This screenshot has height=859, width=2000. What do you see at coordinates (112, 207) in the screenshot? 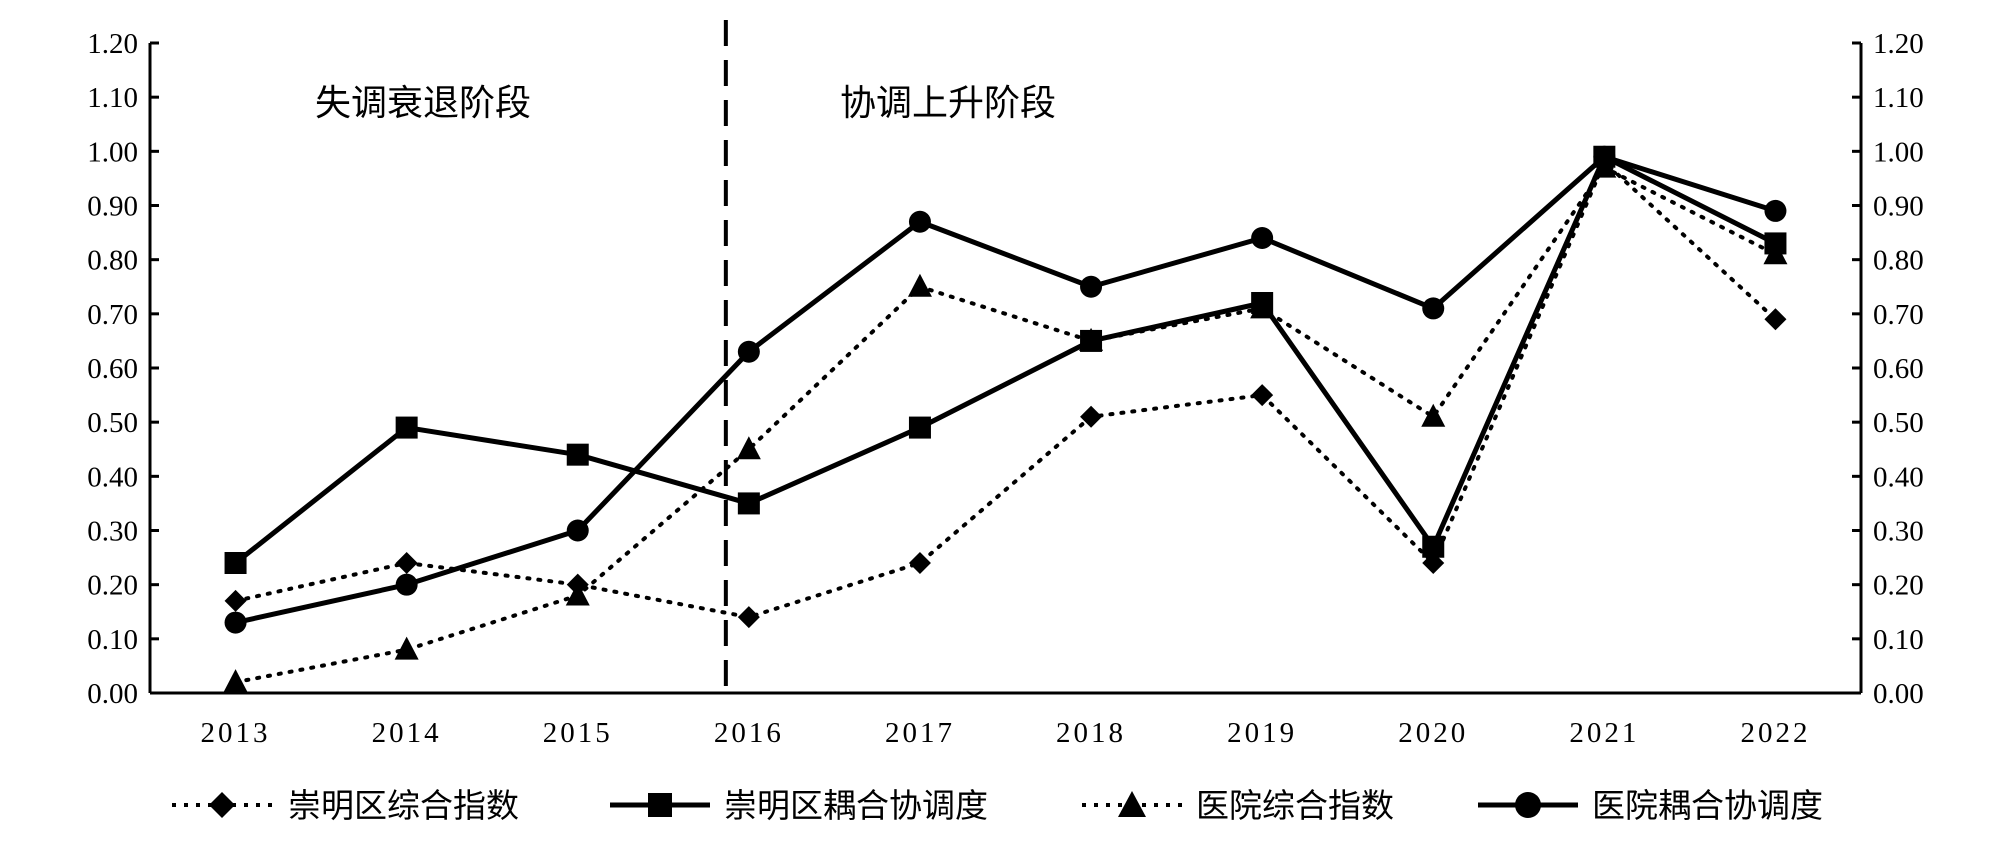
I see `y-tick-label: 0.90` at bounding box center [112, 207].